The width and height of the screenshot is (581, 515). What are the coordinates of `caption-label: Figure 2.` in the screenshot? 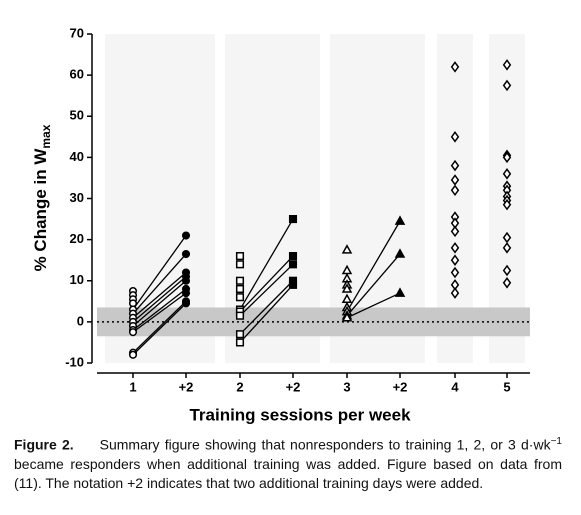 It's located at (44, 444).